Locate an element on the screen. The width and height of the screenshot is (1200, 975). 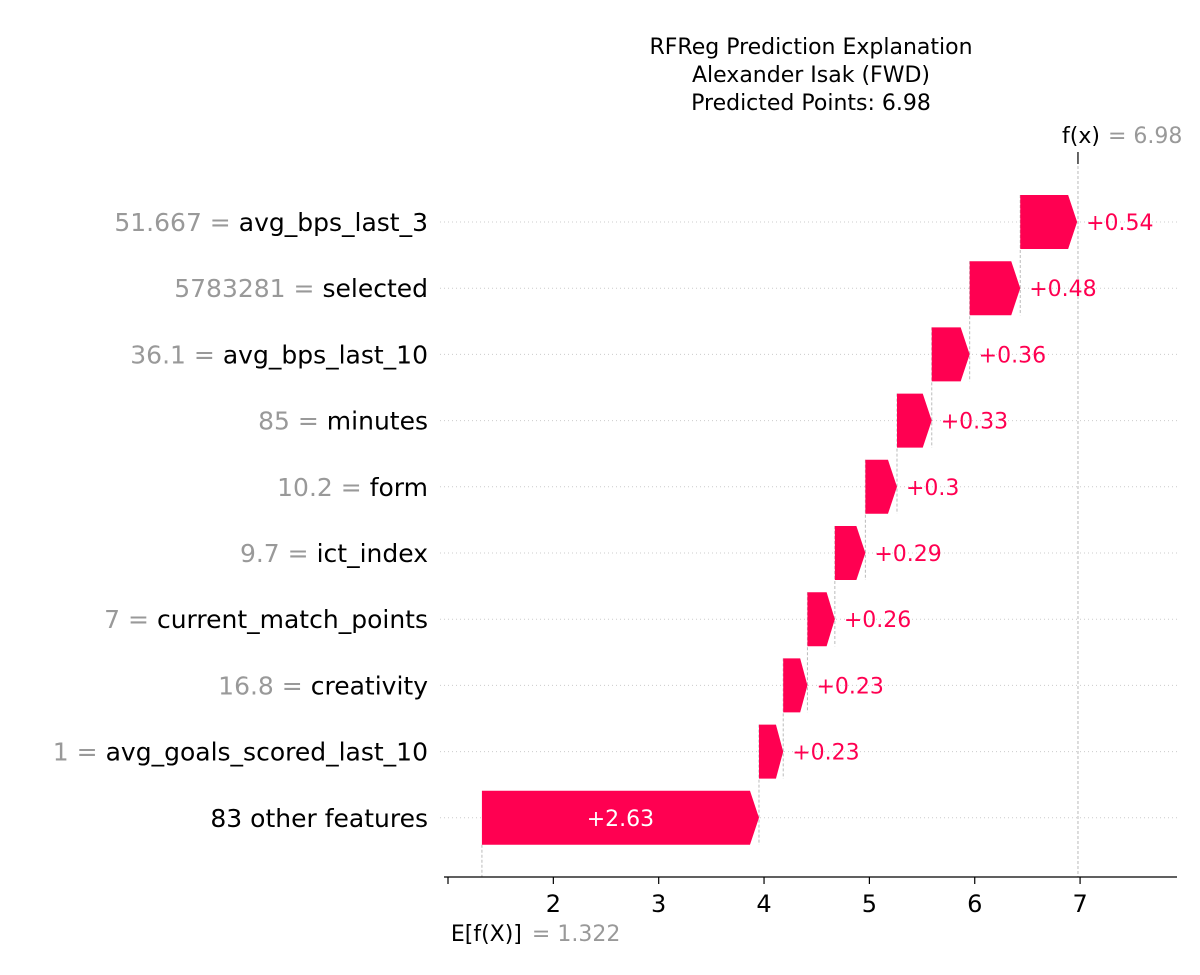
bar-83-other-features is located at coordinates (620, 817).